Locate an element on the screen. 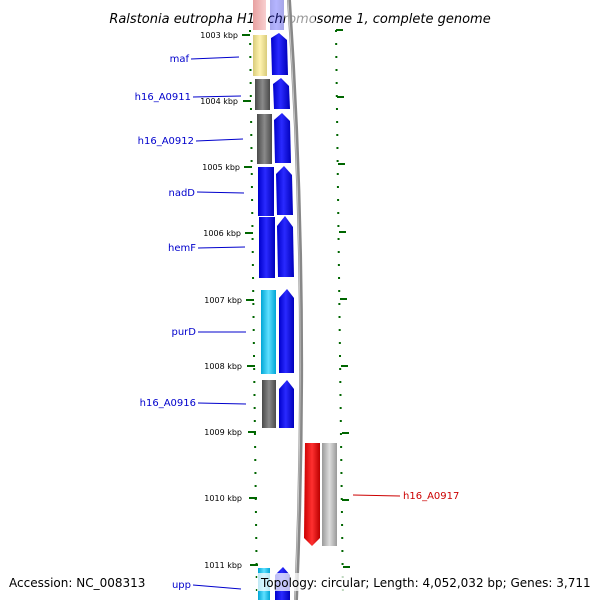 The image size is (600, 600). cds-arrow-h16-a0912 is located at coordinates (282, 138).